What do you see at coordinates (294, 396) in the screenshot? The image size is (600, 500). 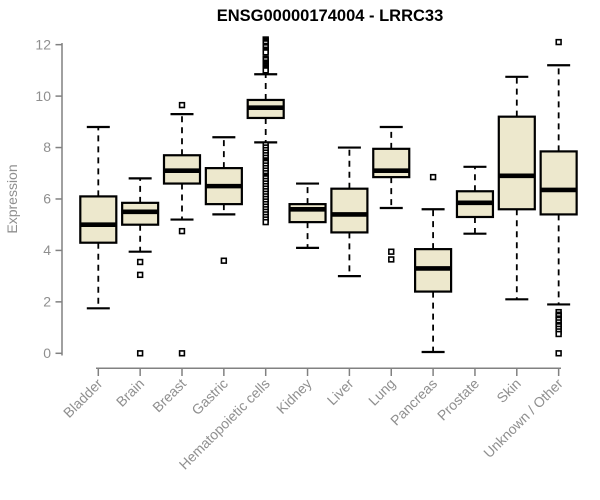 I see `x-tick-label-kidney: Kidney` at bounding box center [294, 396].